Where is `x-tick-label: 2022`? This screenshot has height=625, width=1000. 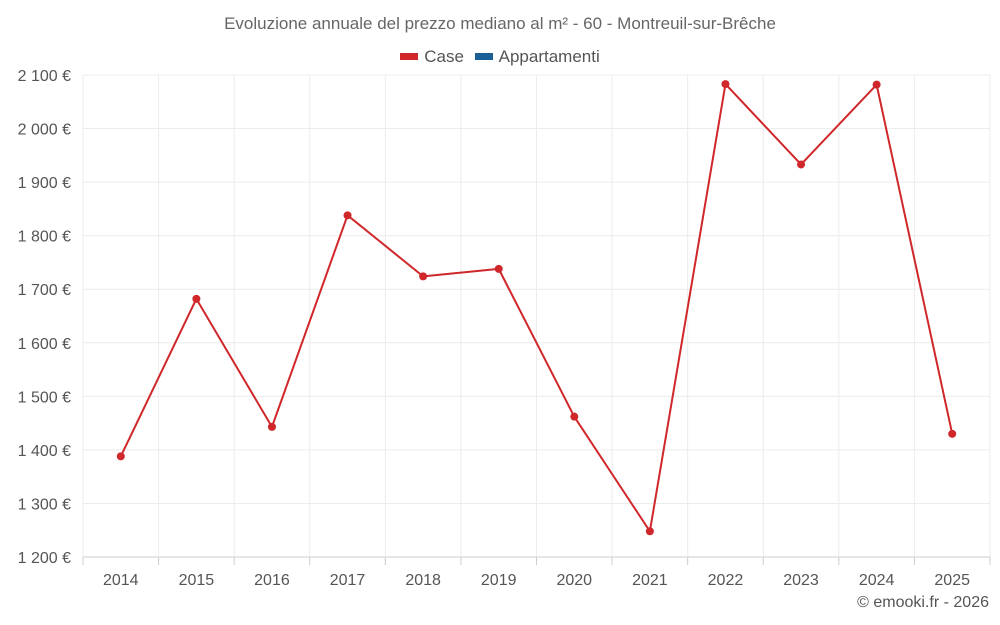 x-tick-label: 2022 is located at coordinates (726, 580).